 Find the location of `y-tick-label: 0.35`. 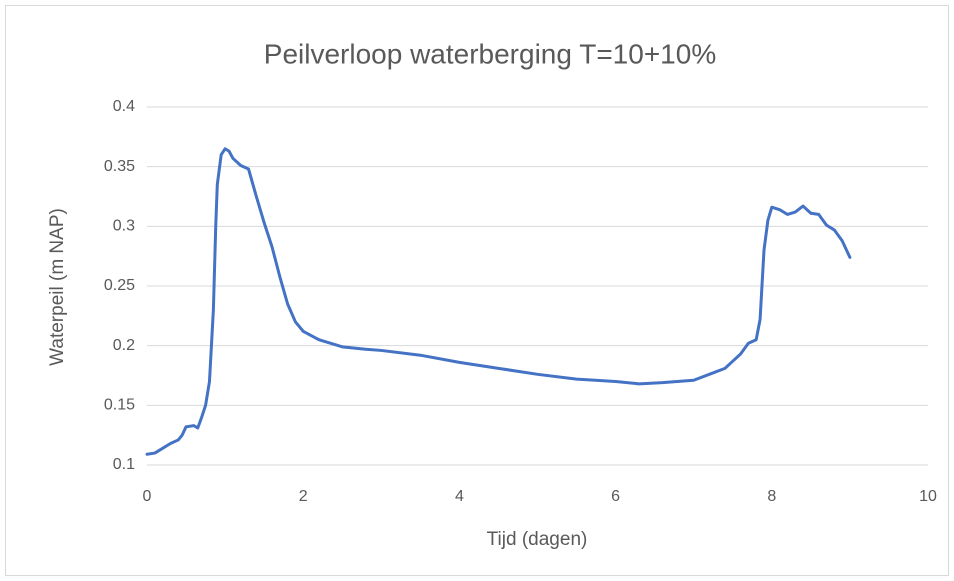

y-tick-label: 0.35 is located at coordinates (119, 166).